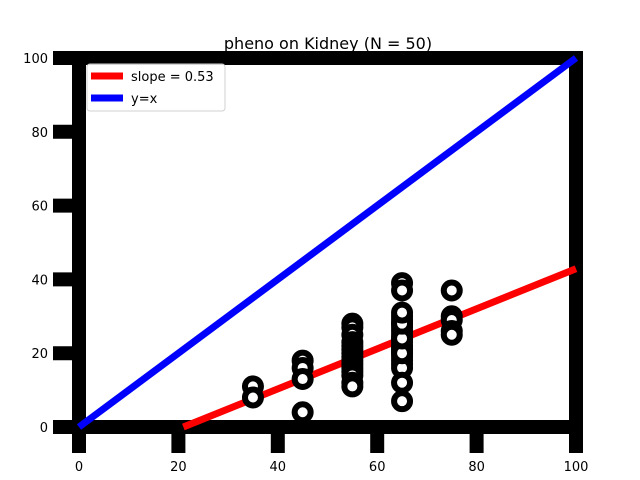  What do you see at coordinates (35, 59) in the screenshot?
I see `y-tick-label: 100` at bounding box center [35, 59].